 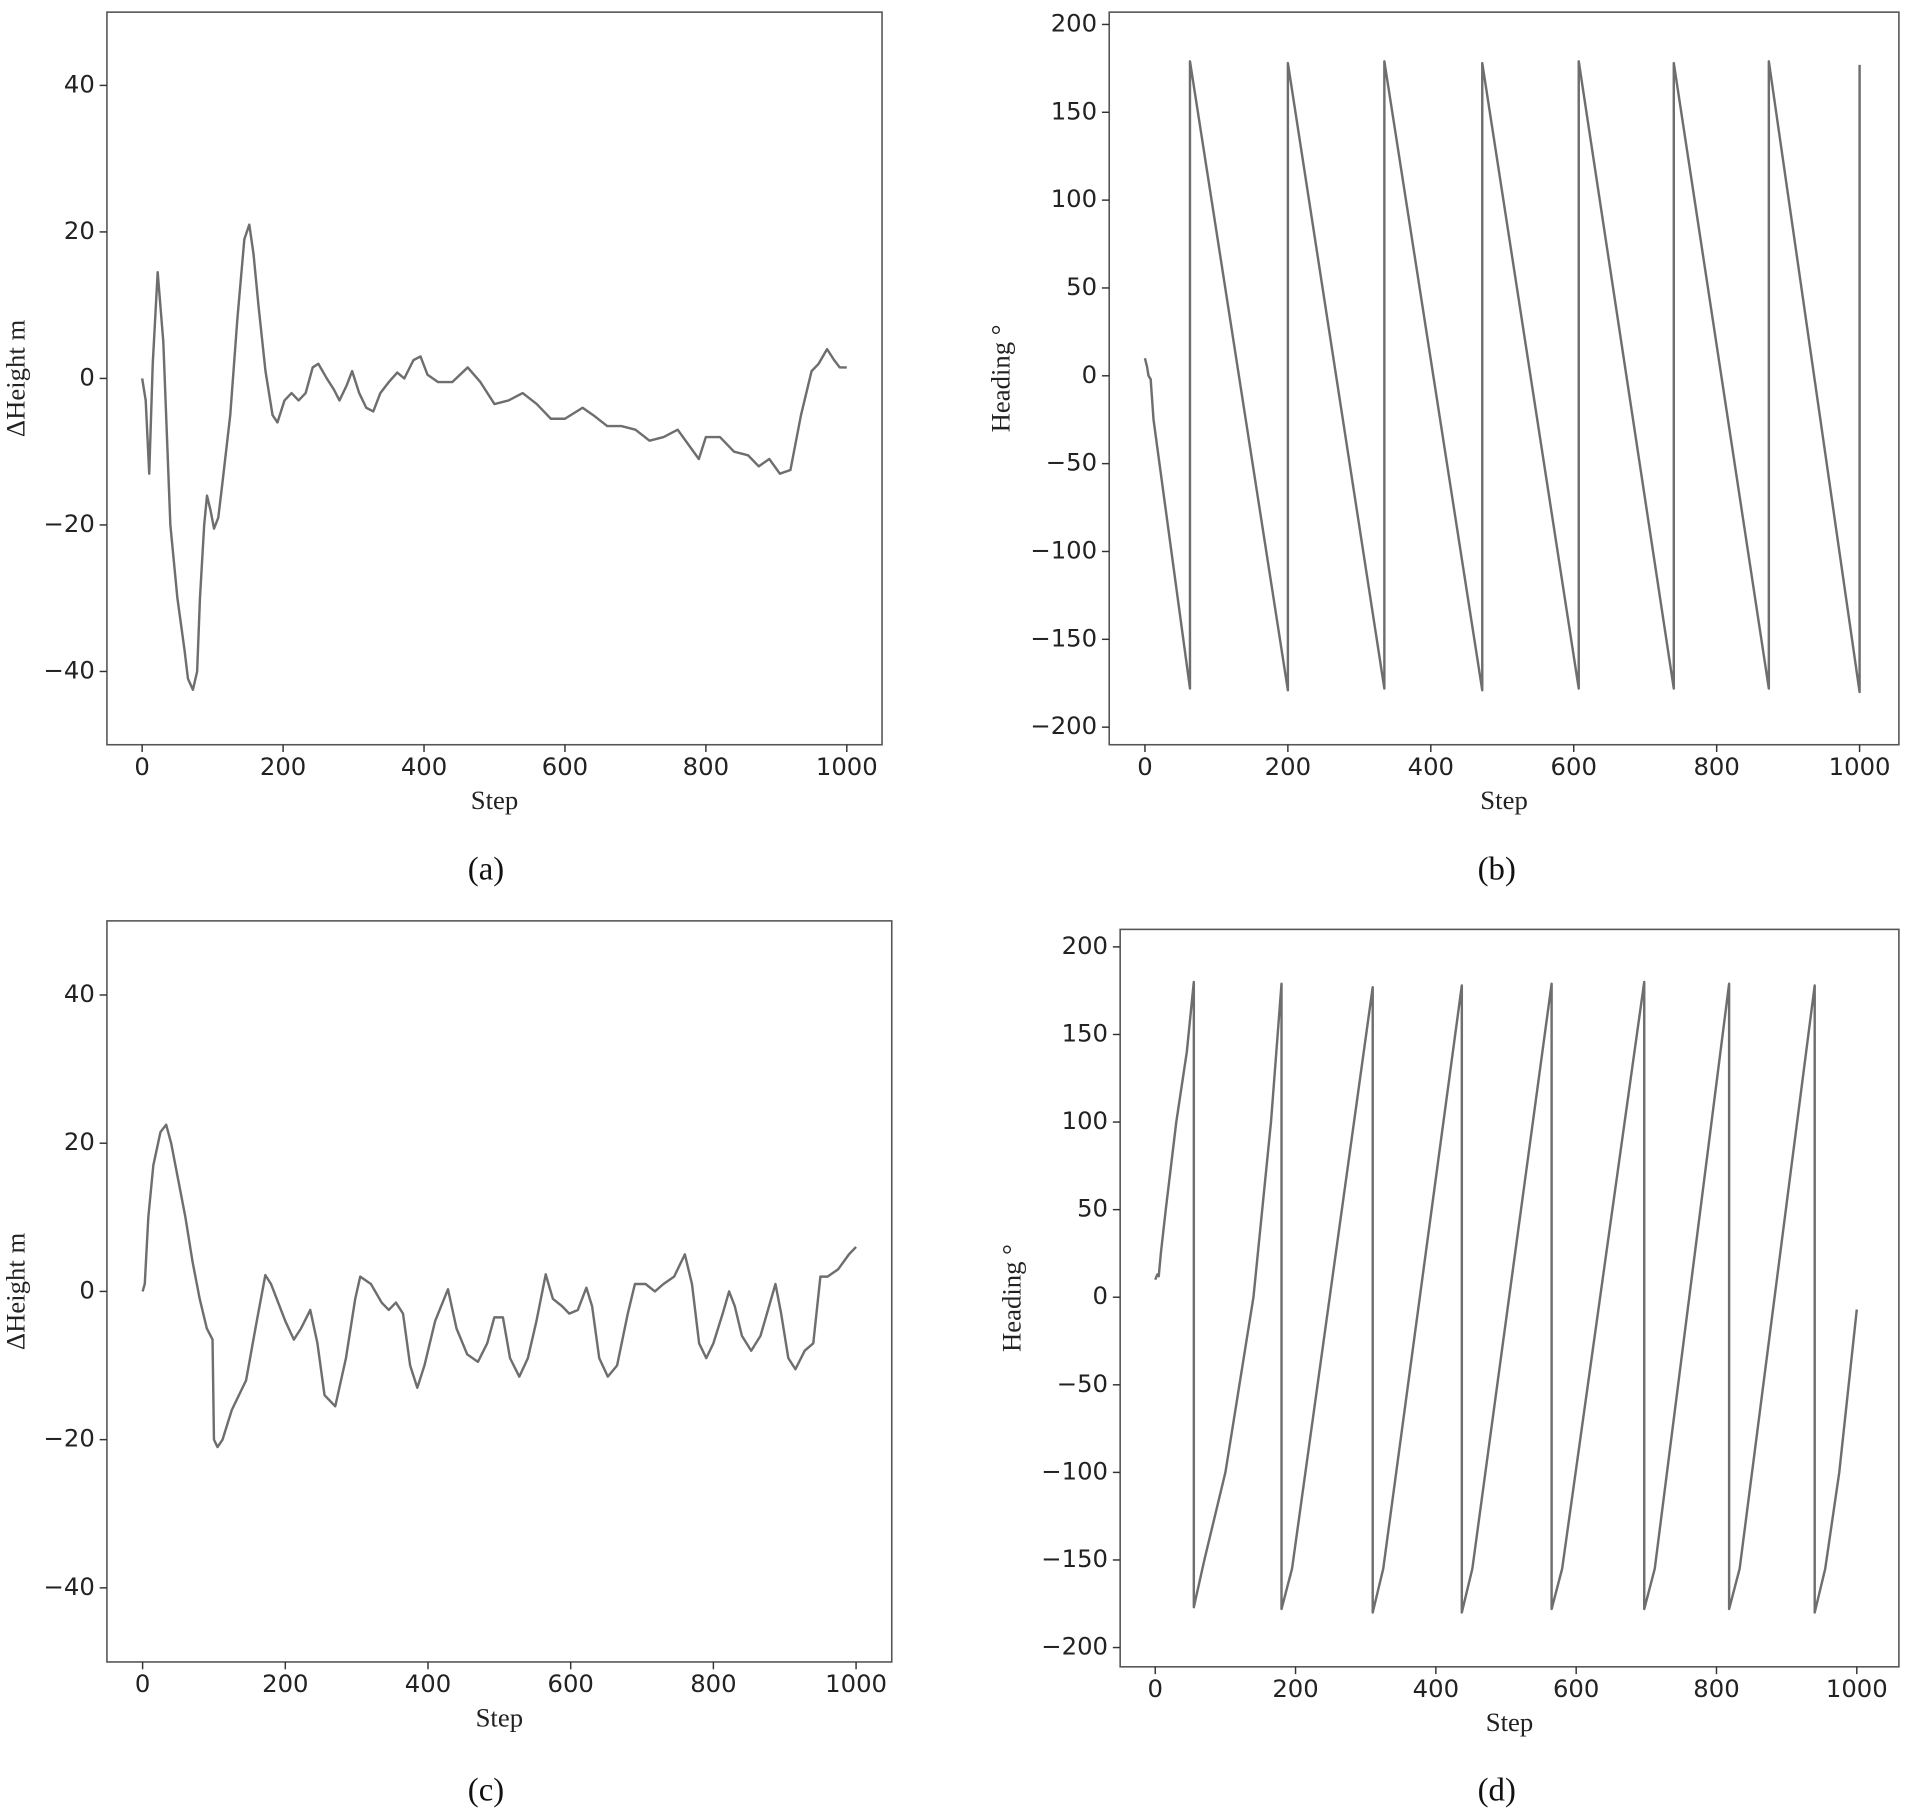 I want to click on caption: (b), so click(x=1497, y=870).